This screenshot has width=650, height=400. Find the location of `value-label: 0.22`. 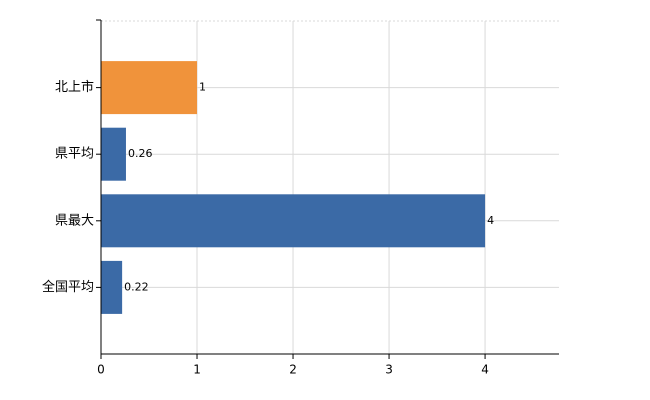

value-label: 0.22 is located at coordinates (136, 286).